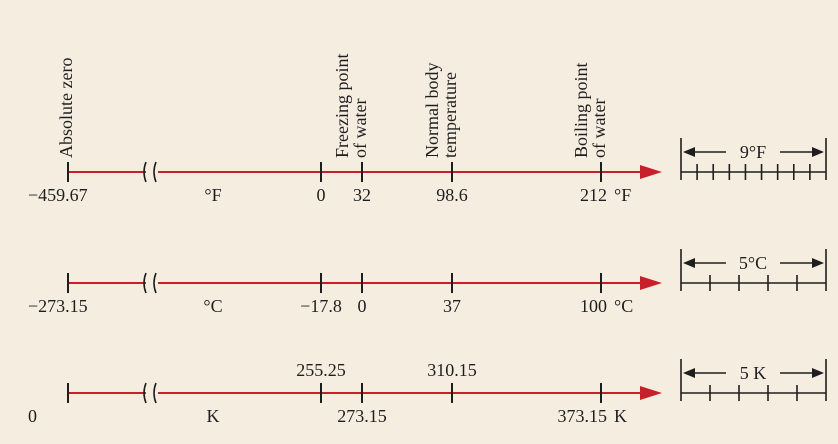 This screenshot has height=444, width=838. I want to click on tick-label-kelvin-zero: 255.25, so click(321, 370).